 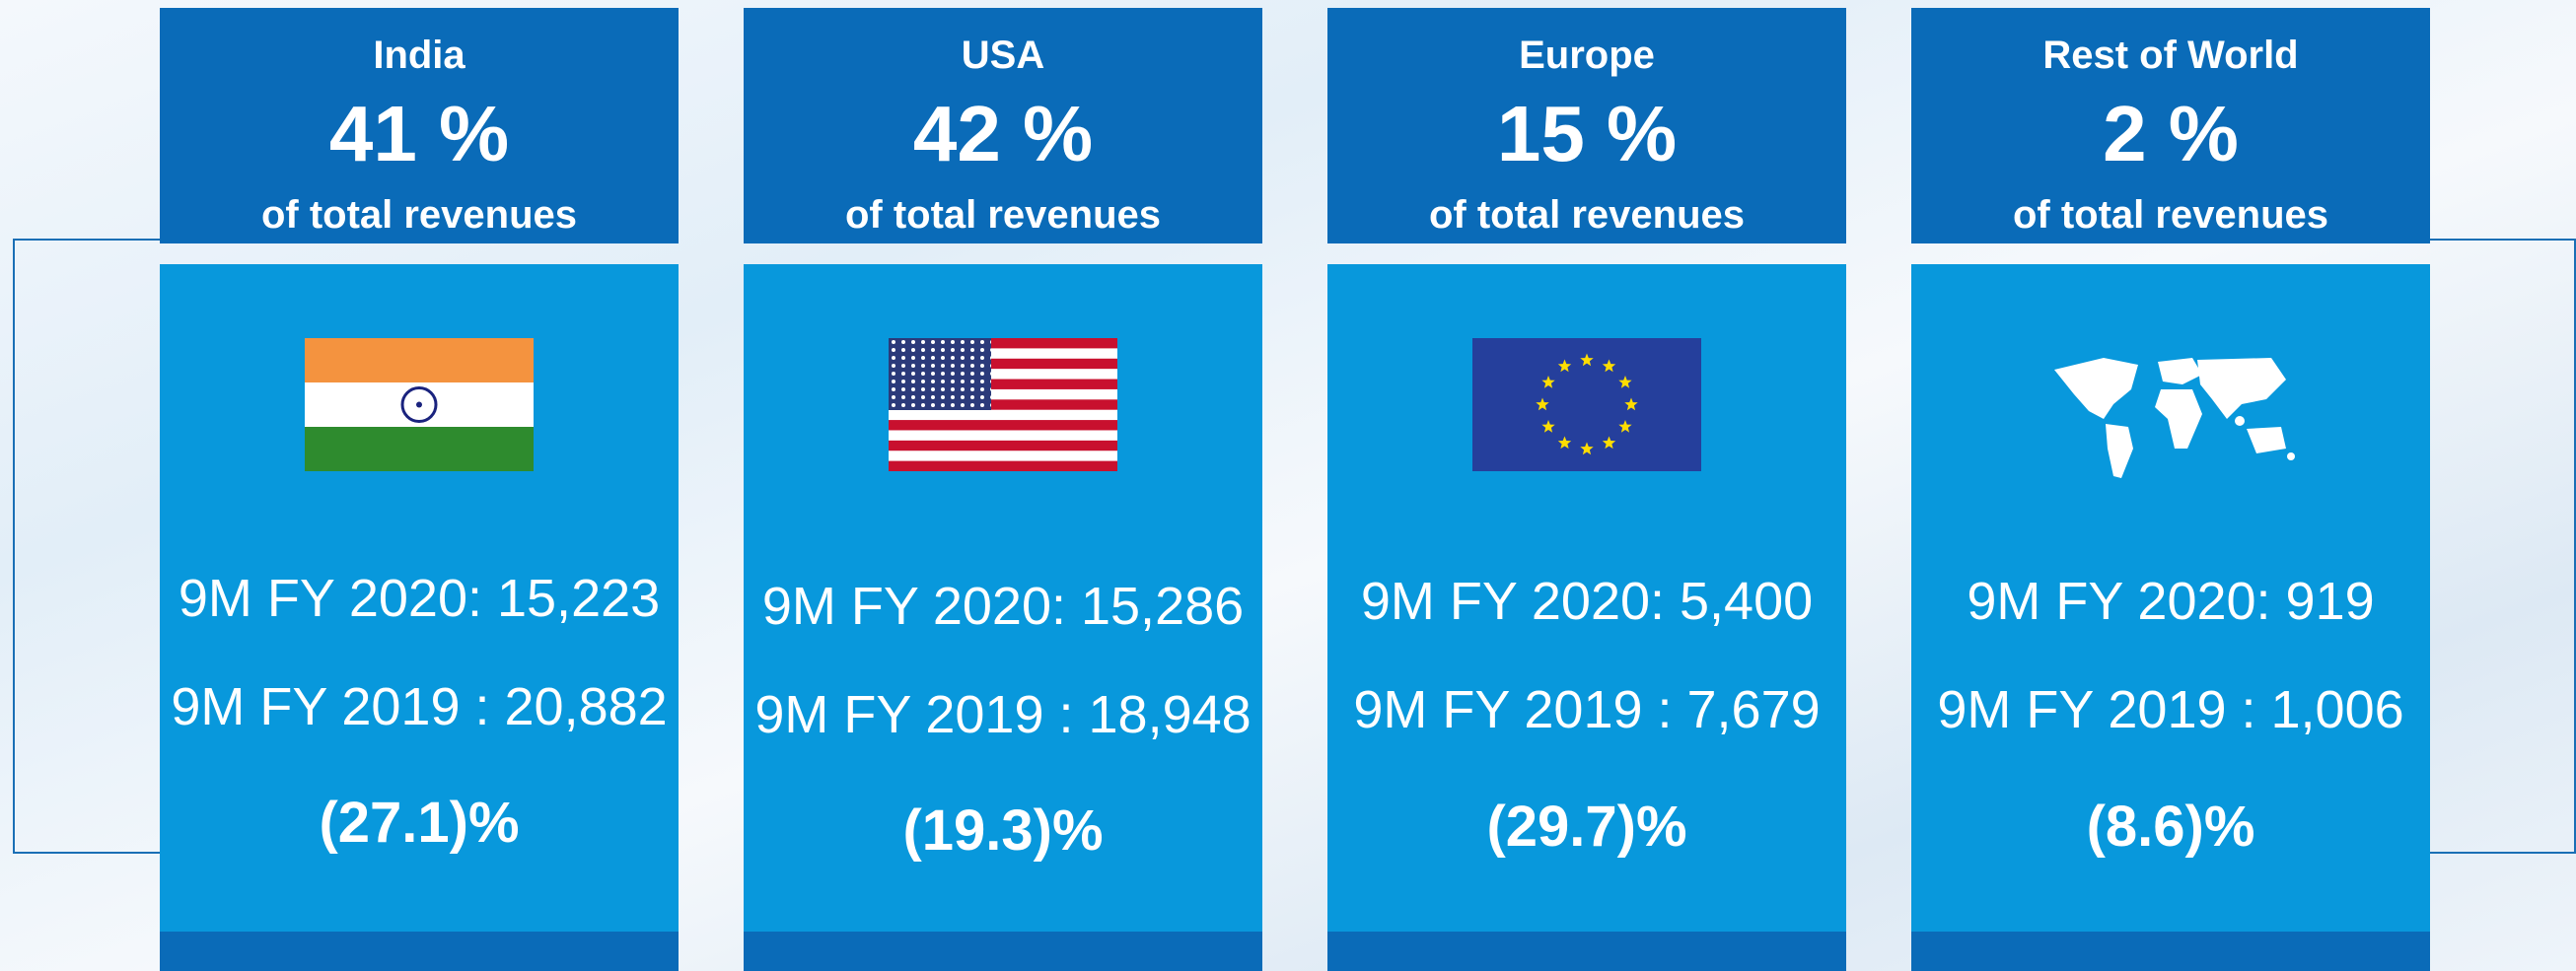 I want to click on revenue-share: 15 %, so click(x=1587, y=134).